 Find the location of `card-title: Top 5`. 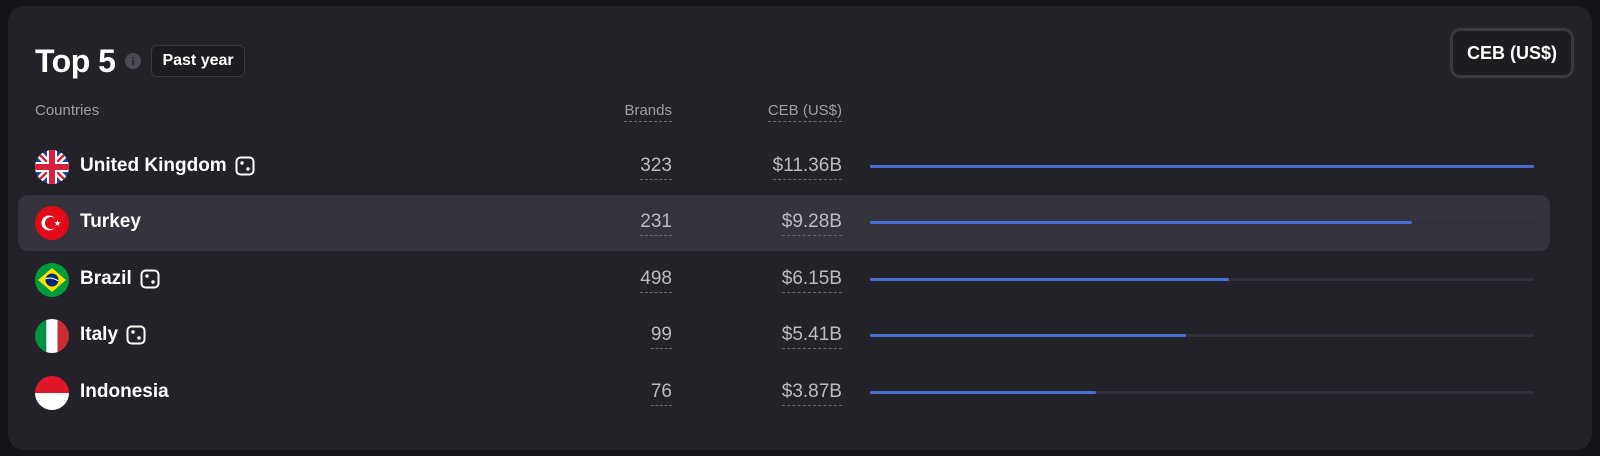

card-title: Top 5 is located at coordinates (75, 60).